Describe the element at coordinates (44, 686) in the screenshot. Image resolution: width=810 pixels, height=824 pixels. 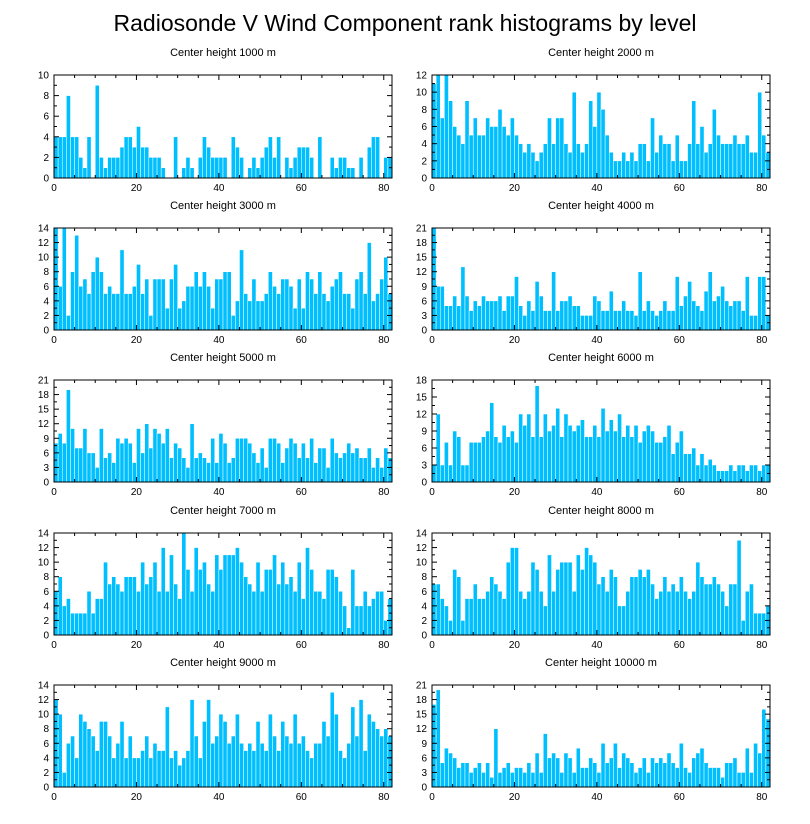
I see `y-tick-label: 14` at that location.